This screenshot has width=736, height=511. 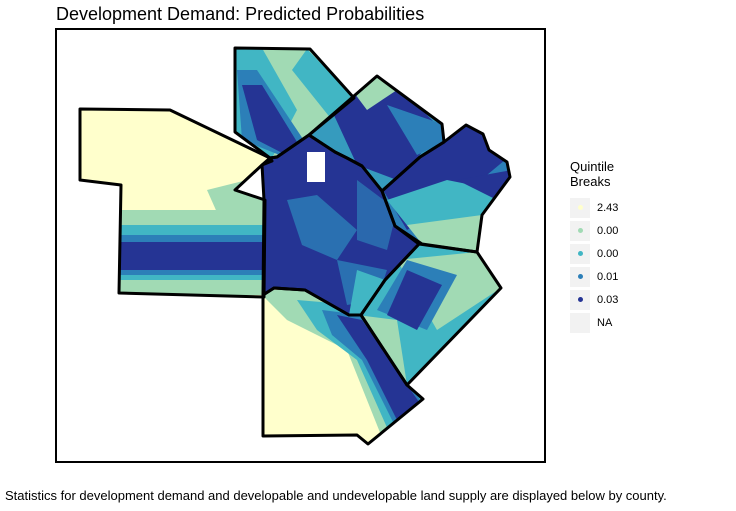 What do you see at coordinates (294, 103) in the screenshot?
I see `county-north` at bounding box center [294, 103].